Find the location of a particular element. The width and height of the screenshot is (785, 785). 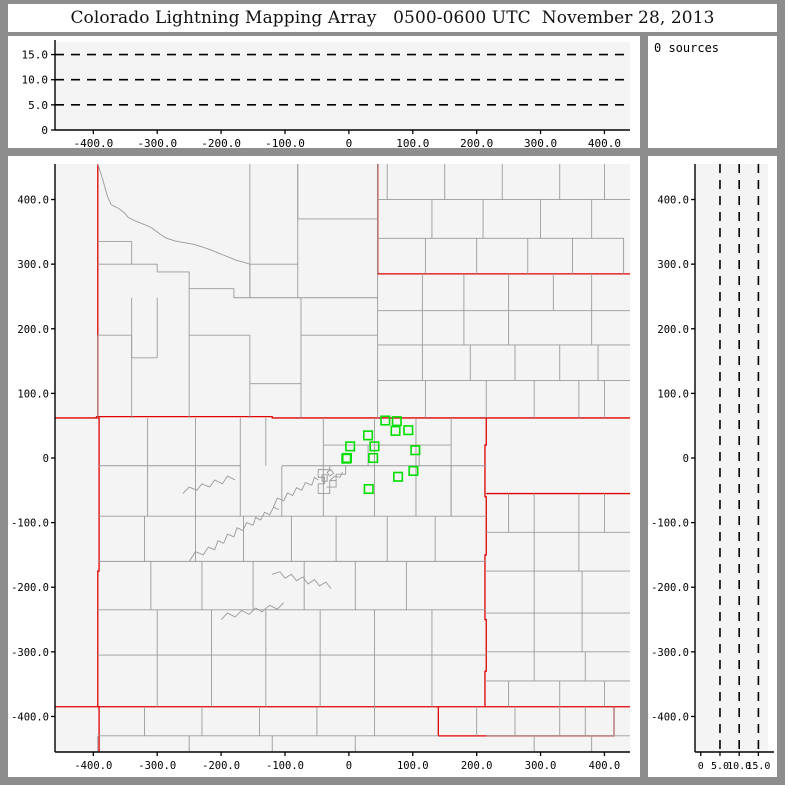

source-count-label: 0 sources is located at coordinates (687, 48).